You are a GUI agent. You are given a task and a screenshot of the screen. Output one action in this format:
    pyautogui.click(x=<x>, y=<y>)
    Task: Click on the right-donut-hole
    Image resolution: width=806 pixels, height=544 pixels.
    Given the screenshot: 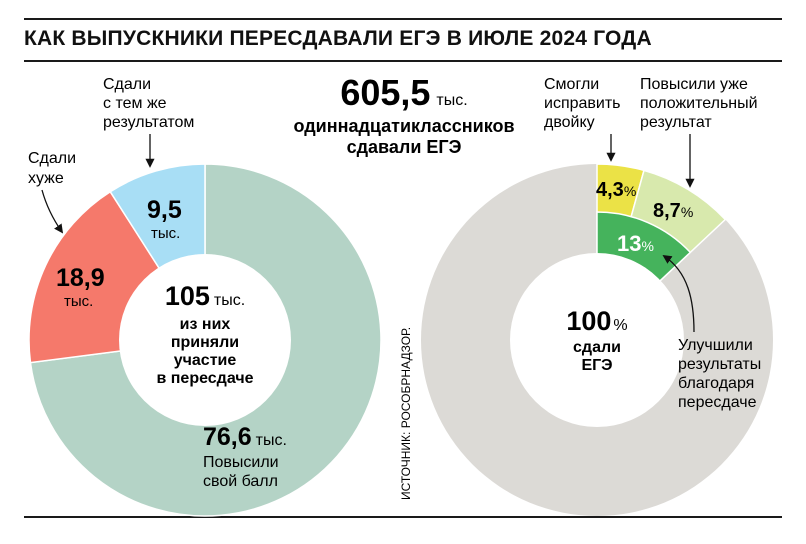 What is the action you would take?
    pyautogui.click(x=597, y=340)
    